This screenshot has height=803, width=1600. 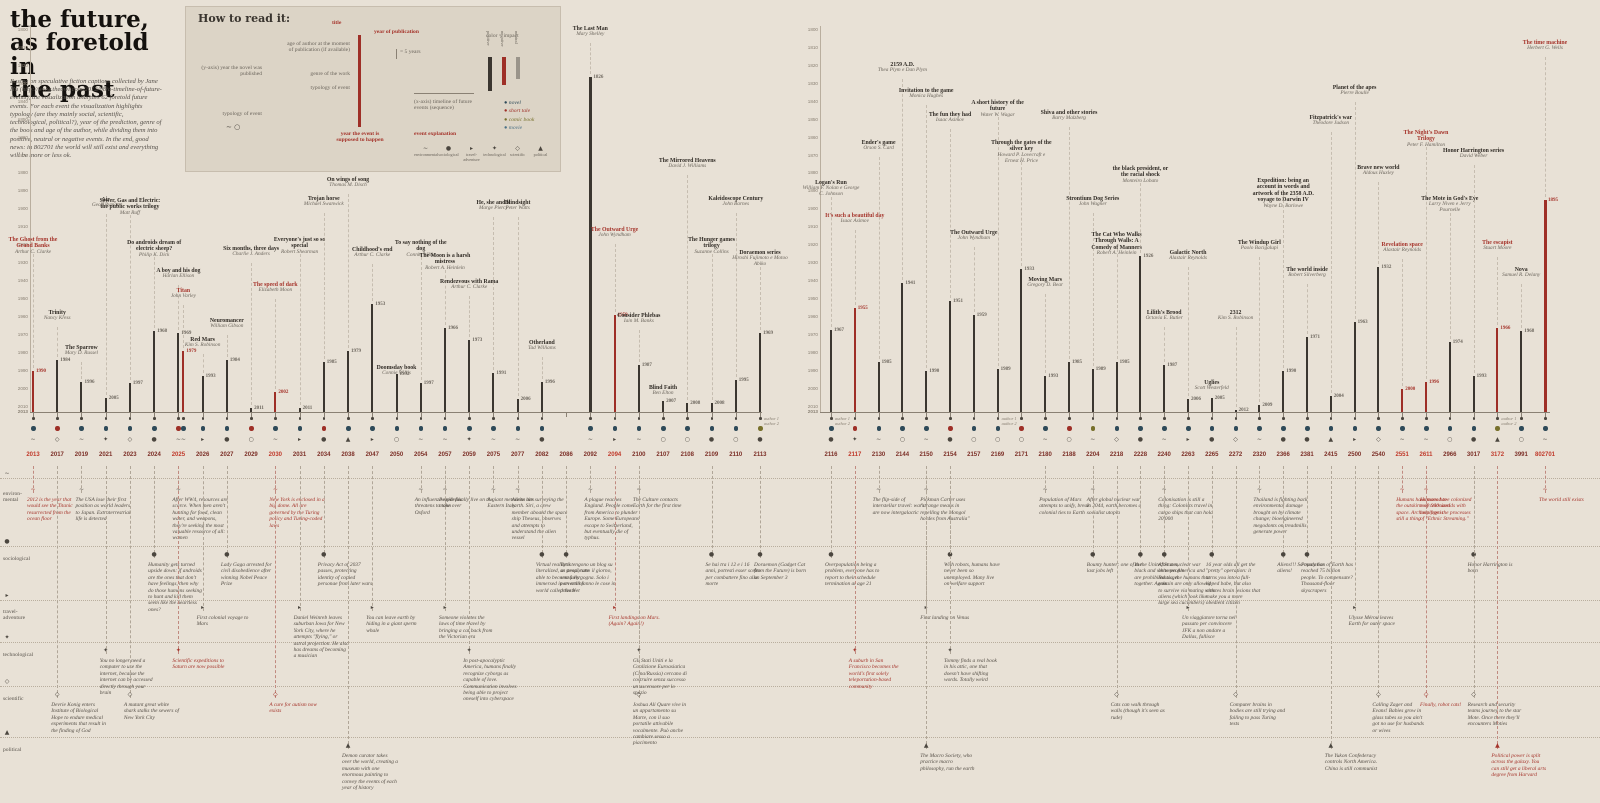 I want to click on book-title: Strontium Dog Series, so click(x=1093, y=199).